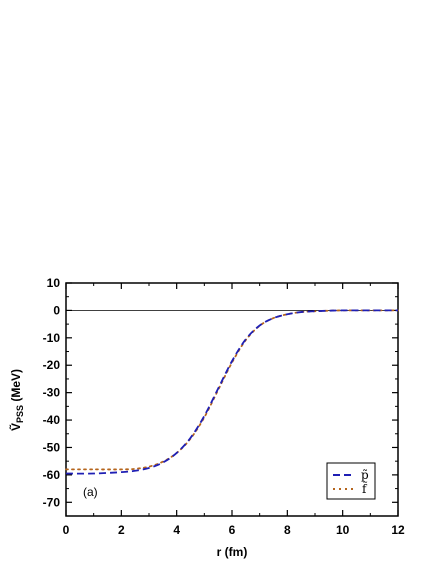  What do you see at coordinates (90, 492) in the screenshot?
I see `panel-label: (a)` at bounding box center [90, 492].